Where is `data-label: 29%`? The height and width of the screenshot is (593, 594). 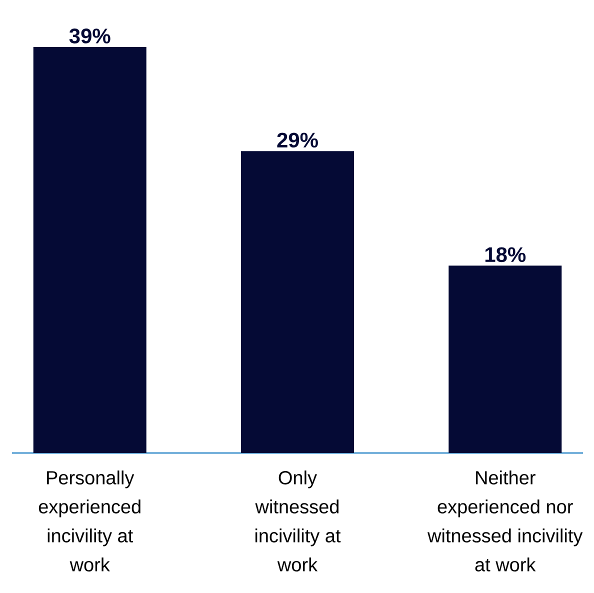 data-label: 29% is located at coordinates (297, 140).